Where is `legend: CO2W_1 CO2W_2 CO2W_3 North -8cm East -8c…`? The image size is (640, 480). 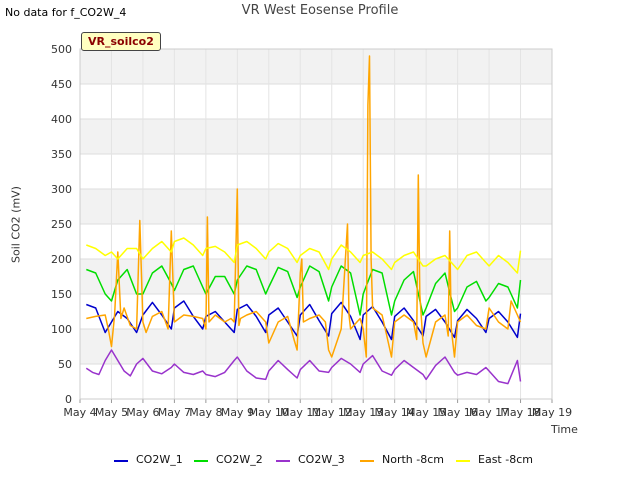 legend: CO2W_1 CO2W_2 CO2W_3 North -8cm East -8c… is located at coordinates (330, 461).